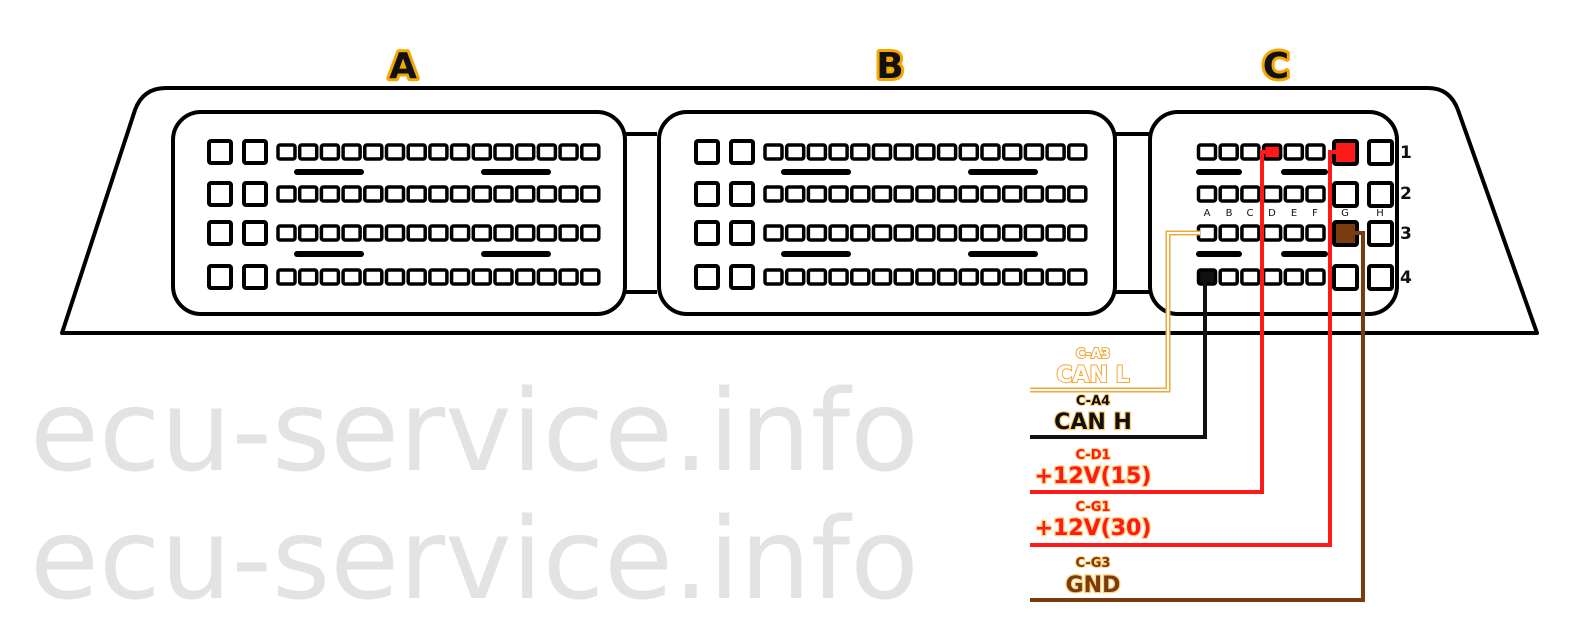 The height and width of the screenshot is (627, 1586). I want to click on row-label-2: 2, so click(1406, 194).